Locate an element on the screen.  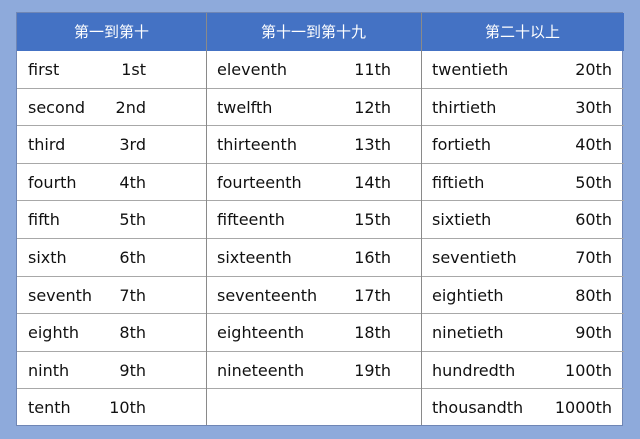
table-cell: twentieth 20th is located at coordinates (522, 70).